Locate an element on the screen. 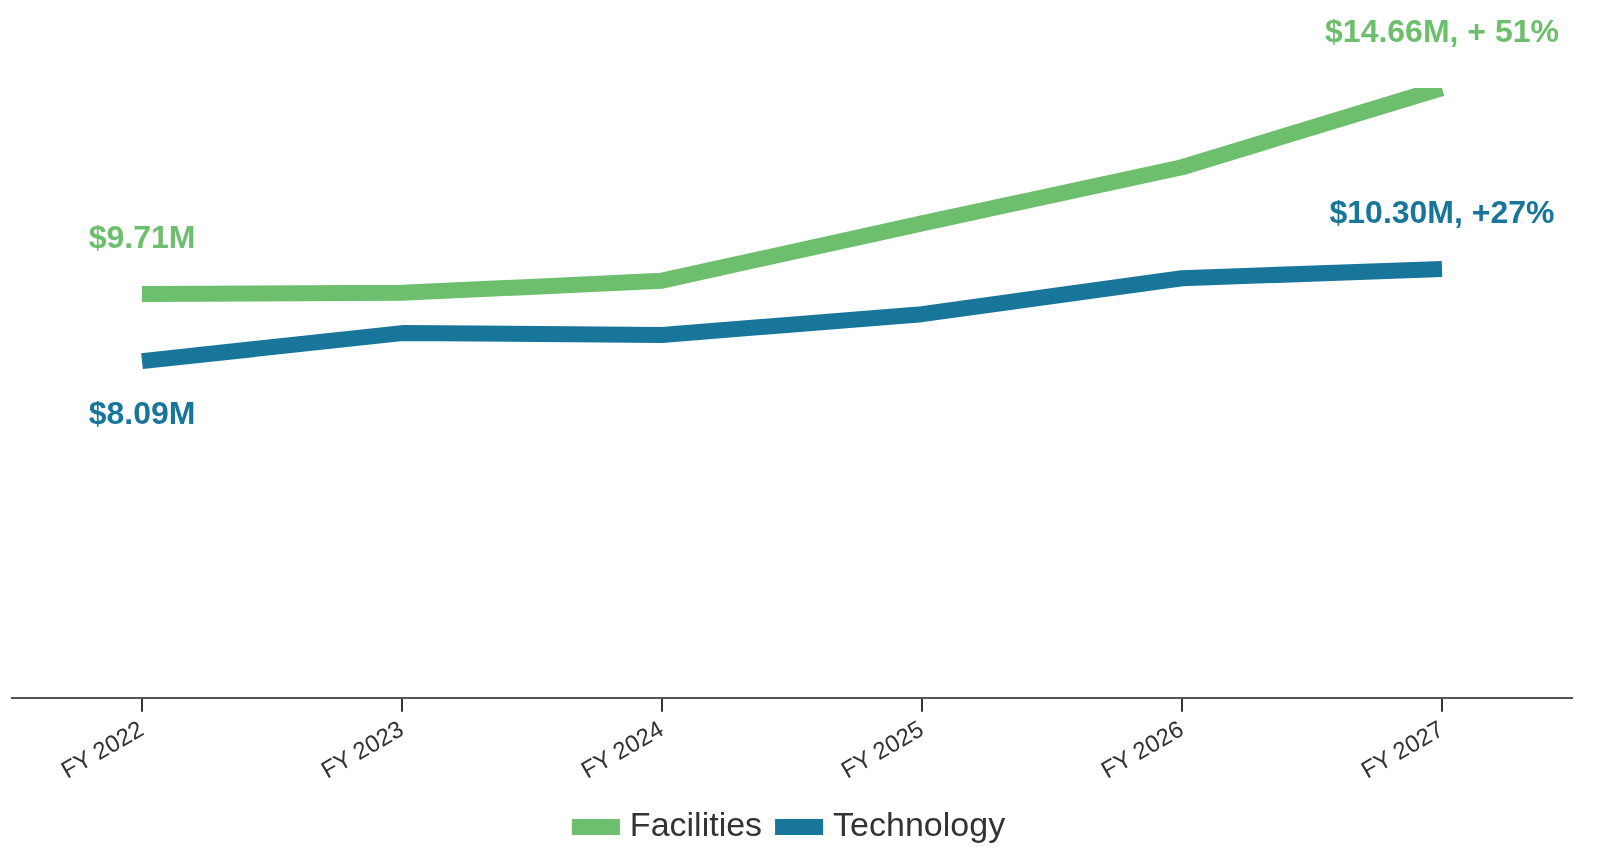  legend-label: Facilities is located at coordinates (696, 824).